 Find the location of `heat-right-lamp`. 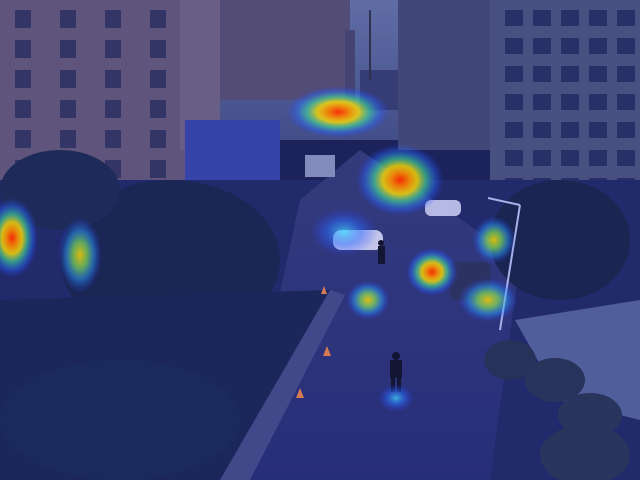

heat-right-lamp is located at coordinates (494, 240).